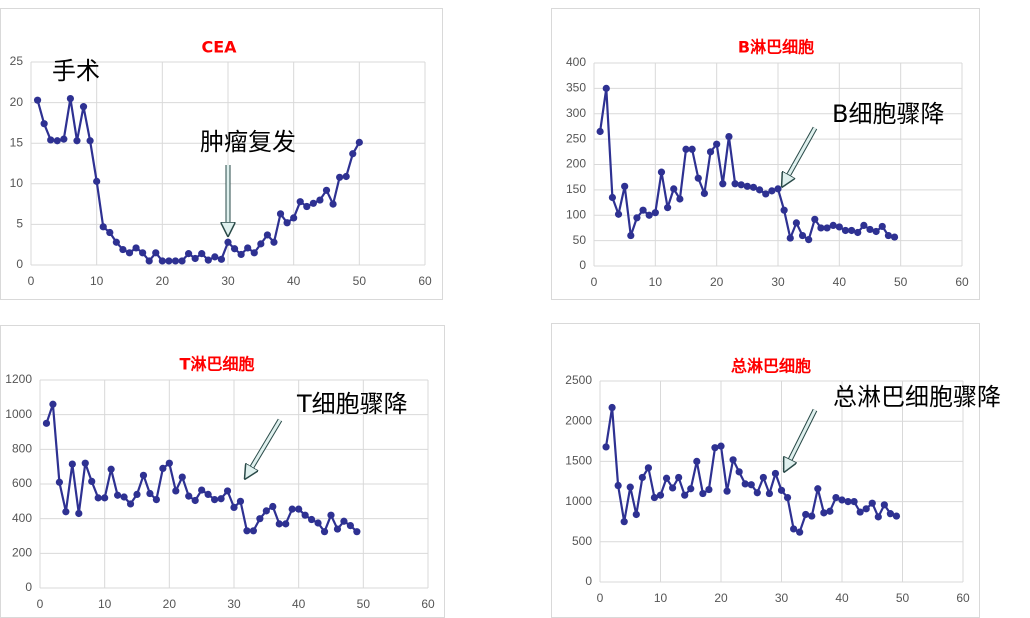 The image size is (1030, 618). What do you see at coordinates (578, 380) in the screenshot?
I see `y-tick-label: 2500` at bounding box center [578, 380].